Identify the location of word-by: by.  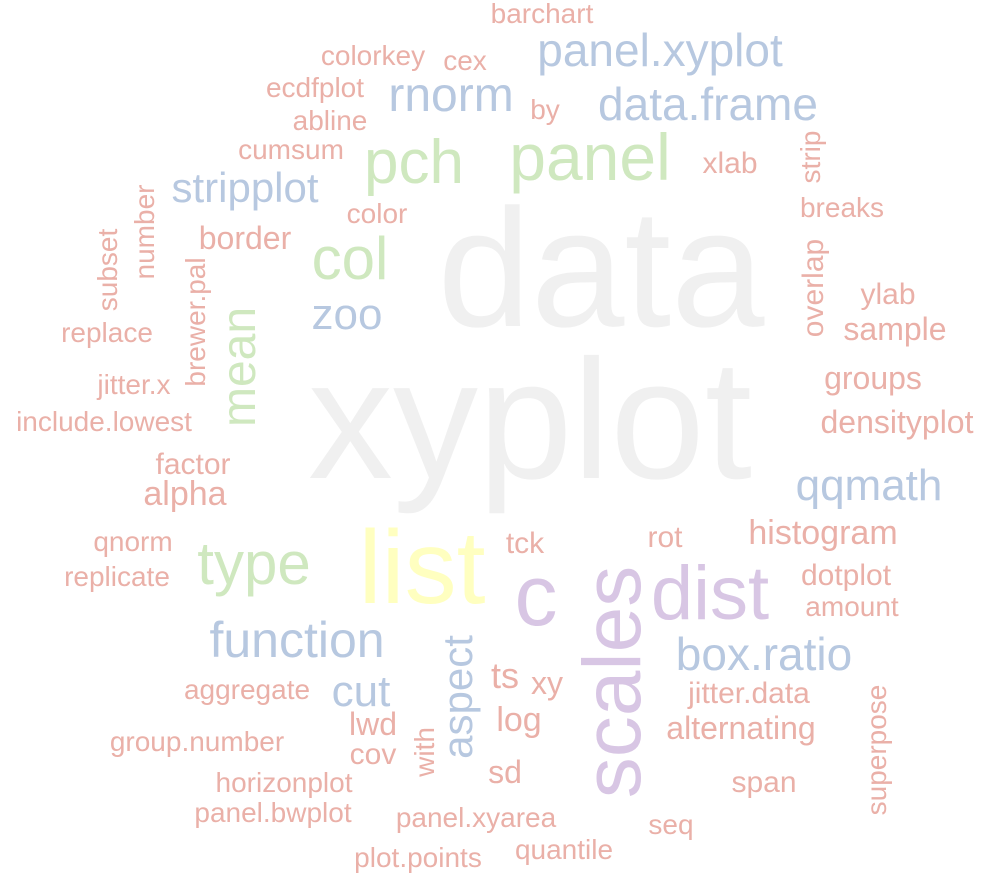
(545, 109).